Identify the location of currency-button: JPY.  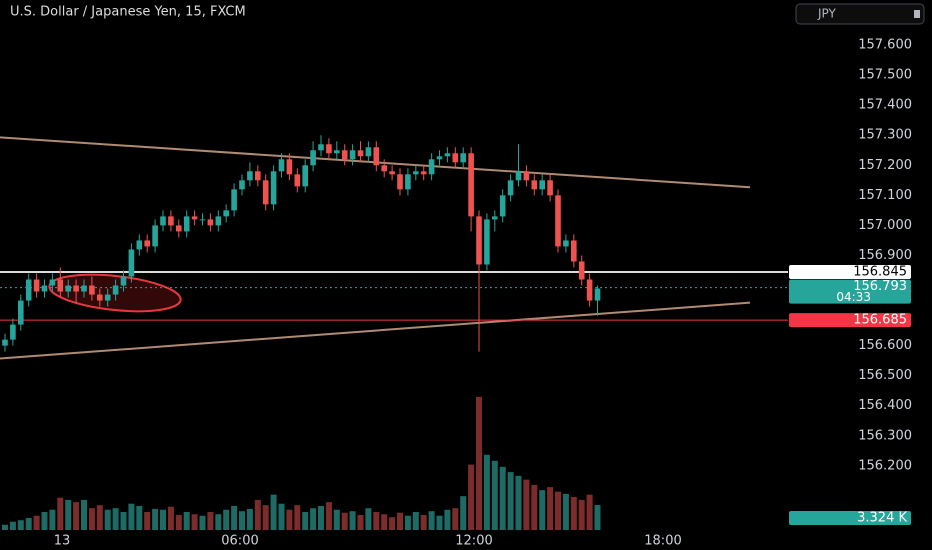
(860, 14).